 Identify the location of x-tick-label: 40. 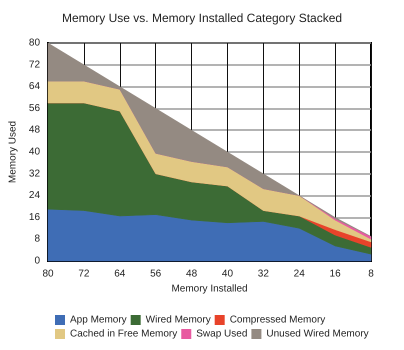
(228, 274).